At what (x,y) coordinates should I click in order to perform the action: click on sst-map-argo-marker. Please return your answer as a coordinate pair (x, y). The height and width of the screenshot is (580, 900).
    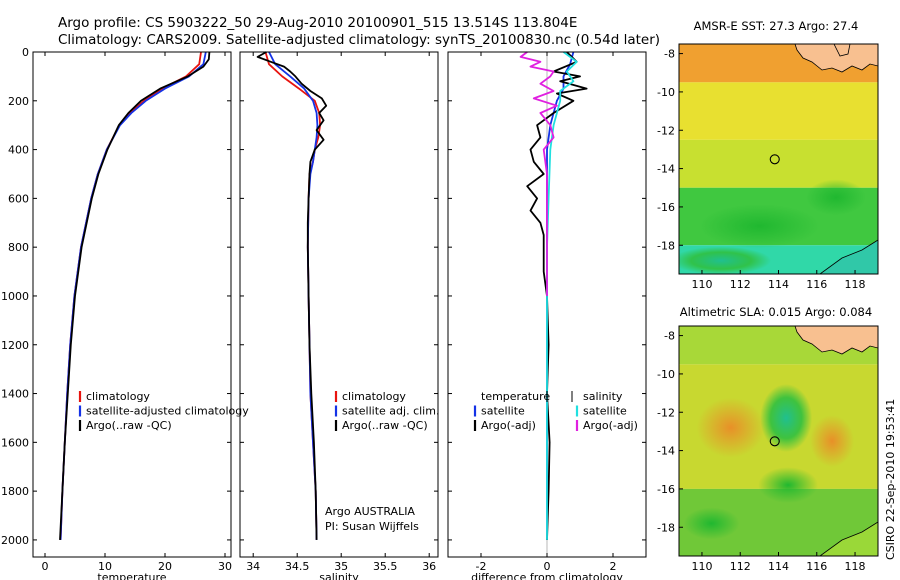
    Looking at the image, I should click on (774, 159).